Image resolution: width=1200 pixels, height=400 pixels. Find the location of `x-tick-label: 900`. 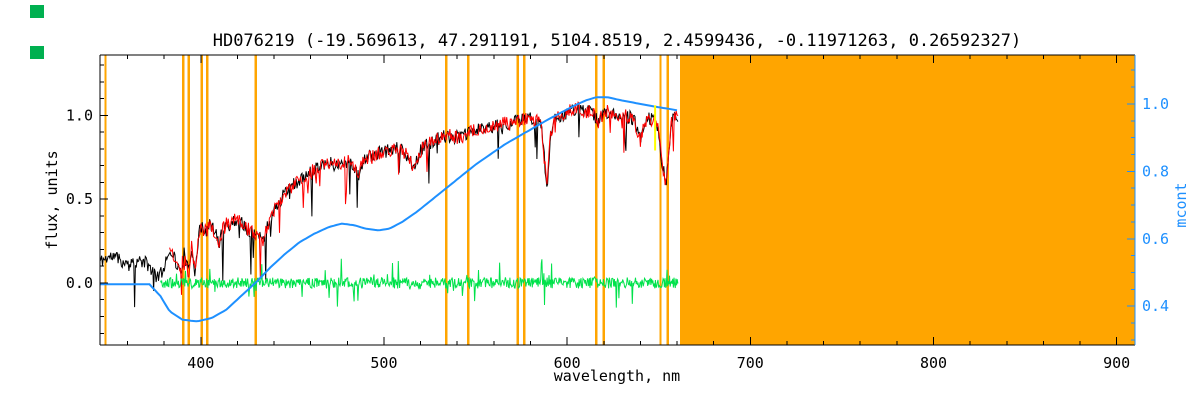

x-tick-label: 900 is located at coordinates (1116, 363).